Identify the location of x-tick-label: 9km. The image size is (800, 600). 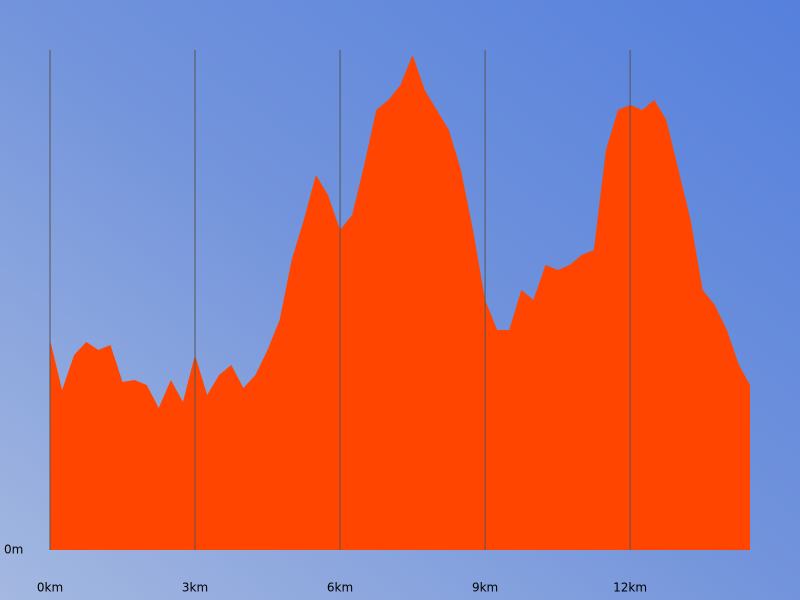
(485, 588).